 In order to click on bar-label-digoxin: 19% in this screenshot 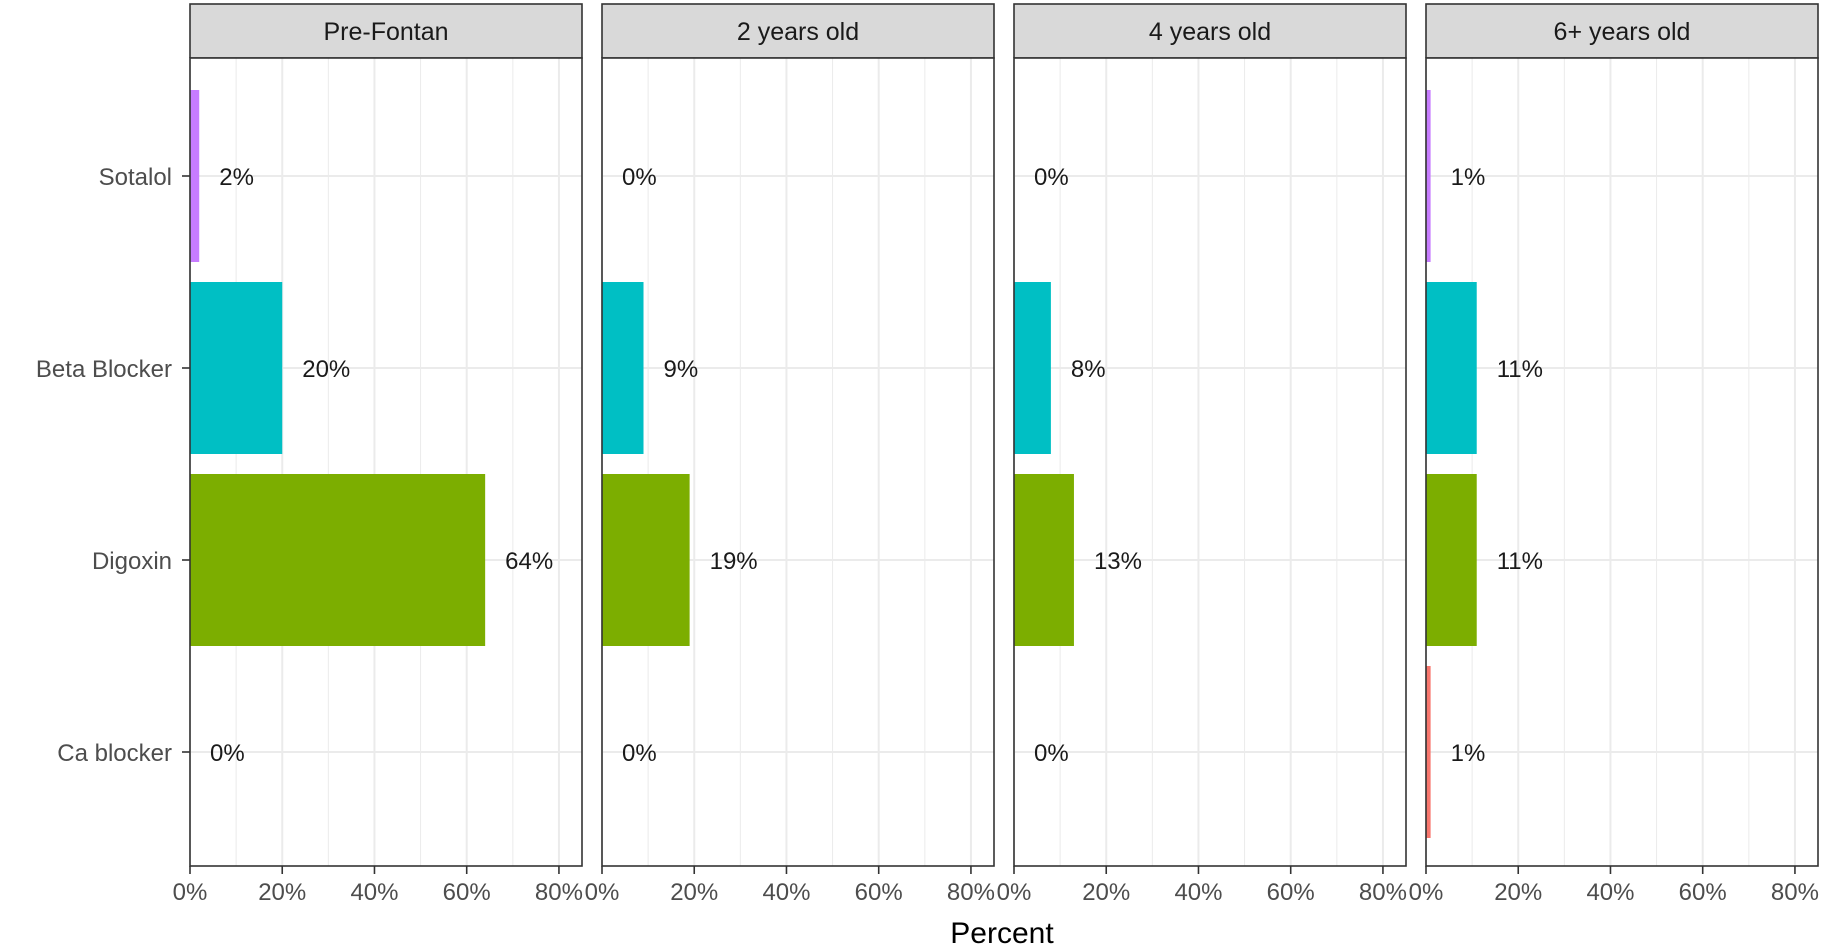, I will do `click(734, 561)`.